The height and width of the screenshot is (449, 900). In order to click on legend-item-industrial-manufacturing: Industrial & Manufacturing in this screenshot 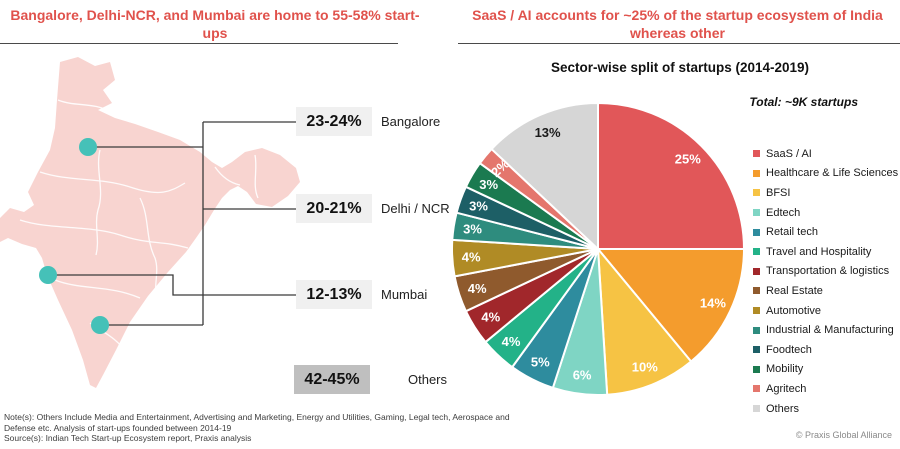, I will do `click(826, 330)`.